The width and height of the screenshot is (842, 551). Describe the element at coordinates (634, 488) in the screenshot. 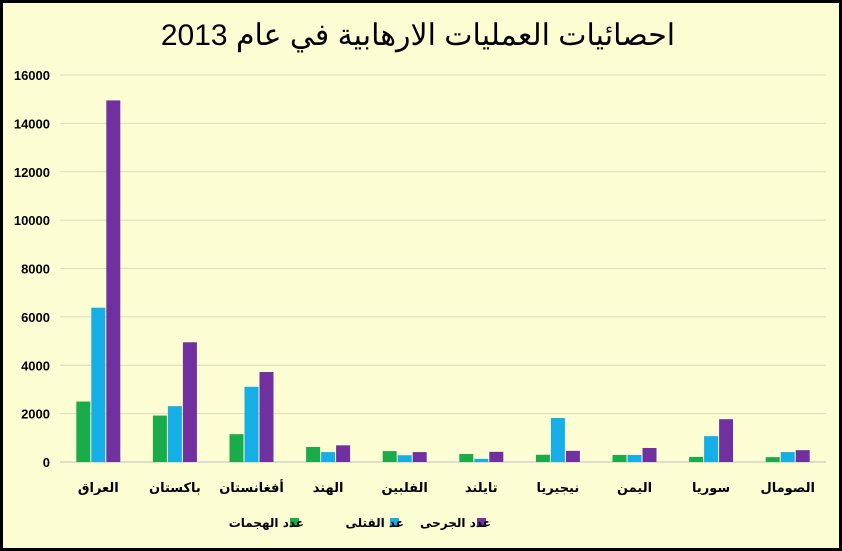

I see `x-category-label: اليمن` at that location.